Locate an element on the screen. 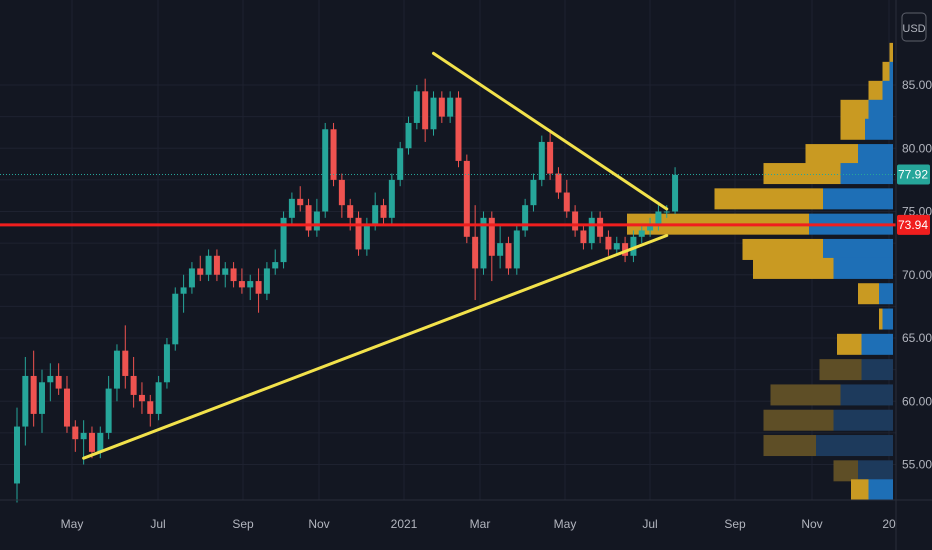 This screenshot has height=550, width=932. price-tick-label: 85.00 is located at coordinates (917, 85).